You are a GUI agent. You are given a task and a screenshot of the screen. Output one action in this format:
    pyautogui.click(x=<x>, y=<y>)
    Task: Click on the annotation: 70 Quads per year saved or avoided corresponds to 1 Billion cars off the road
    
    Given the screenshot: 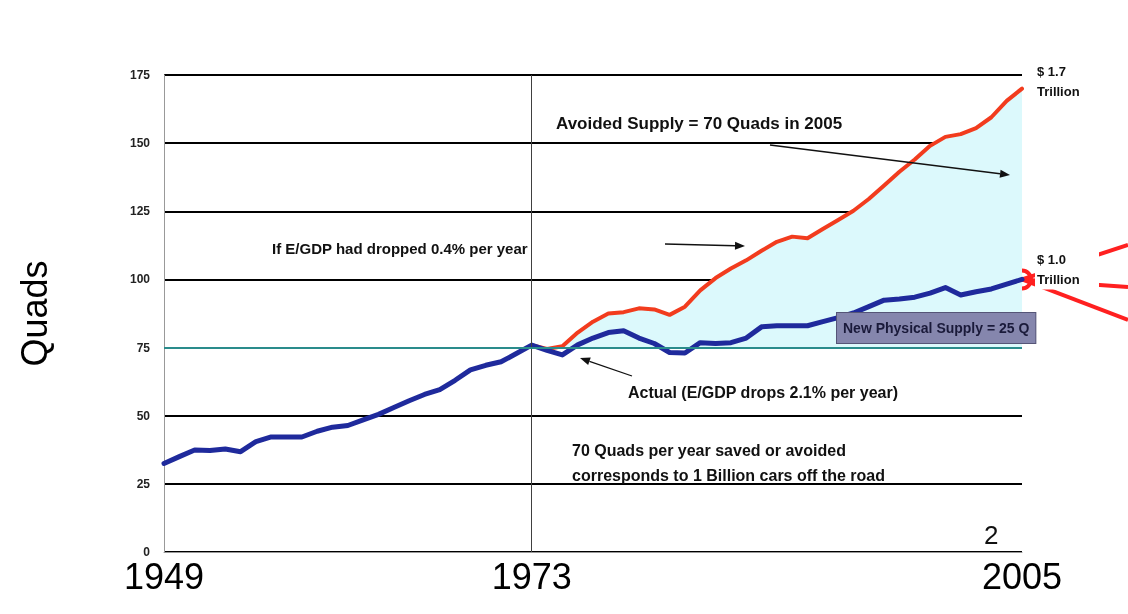 What is the action you would take?
    pyautogui.click(x=728, y=463)
    